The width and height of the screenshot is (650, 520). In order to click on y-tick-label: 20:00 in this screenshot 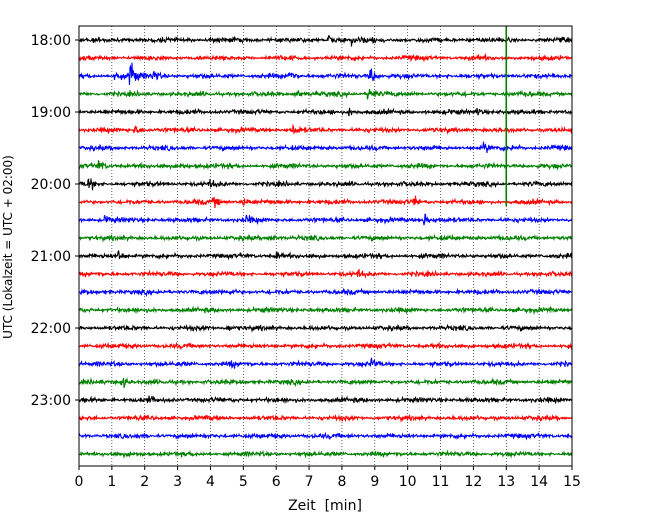, I will do `click(51, 185)`.